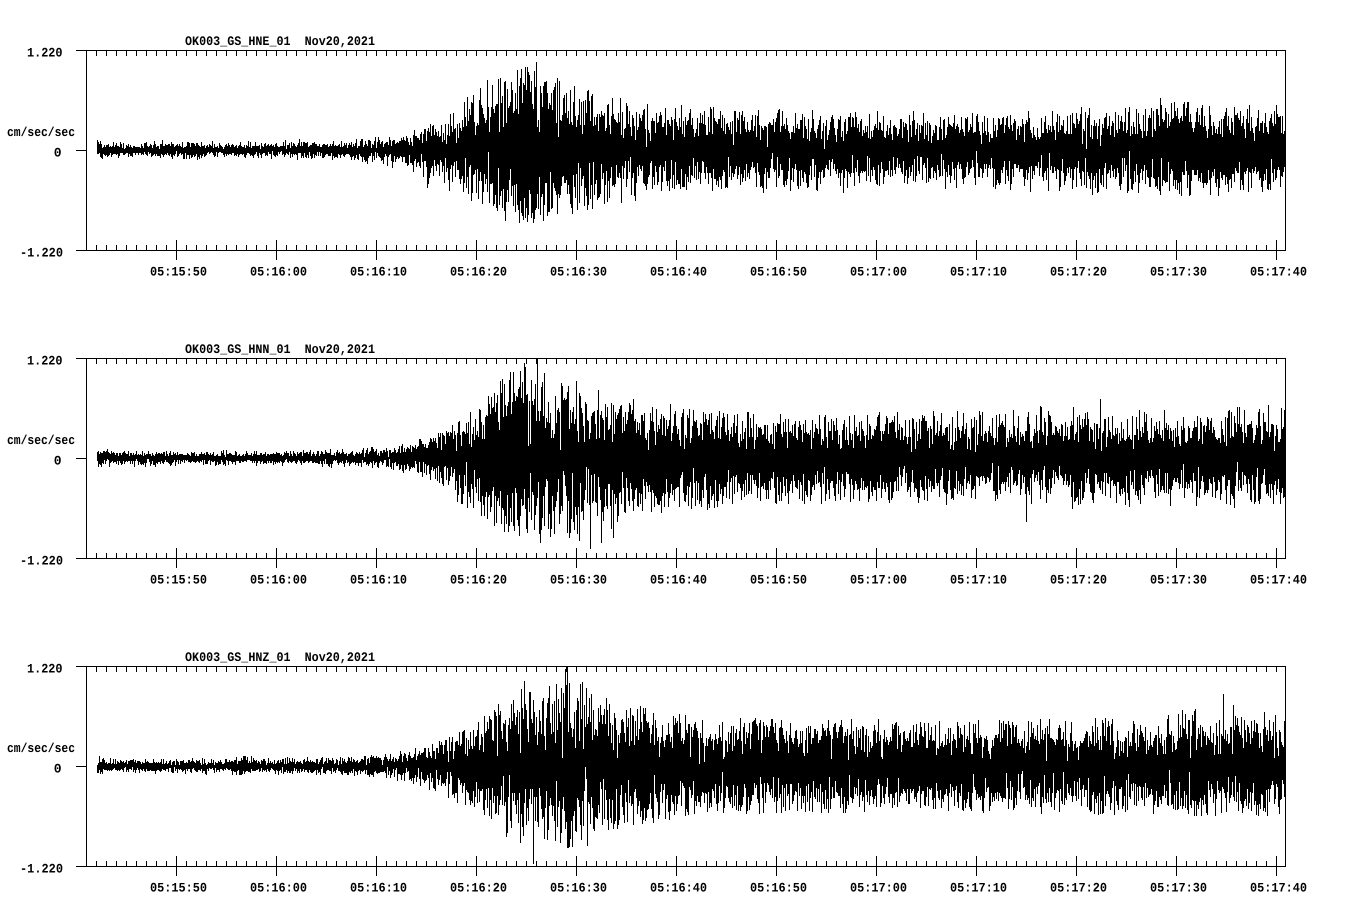  Describe the element at coordinates (280, 349) in the screenshot. I see `svg-text: OK003_GS_HNN_01 Nov20,2021` at that location.